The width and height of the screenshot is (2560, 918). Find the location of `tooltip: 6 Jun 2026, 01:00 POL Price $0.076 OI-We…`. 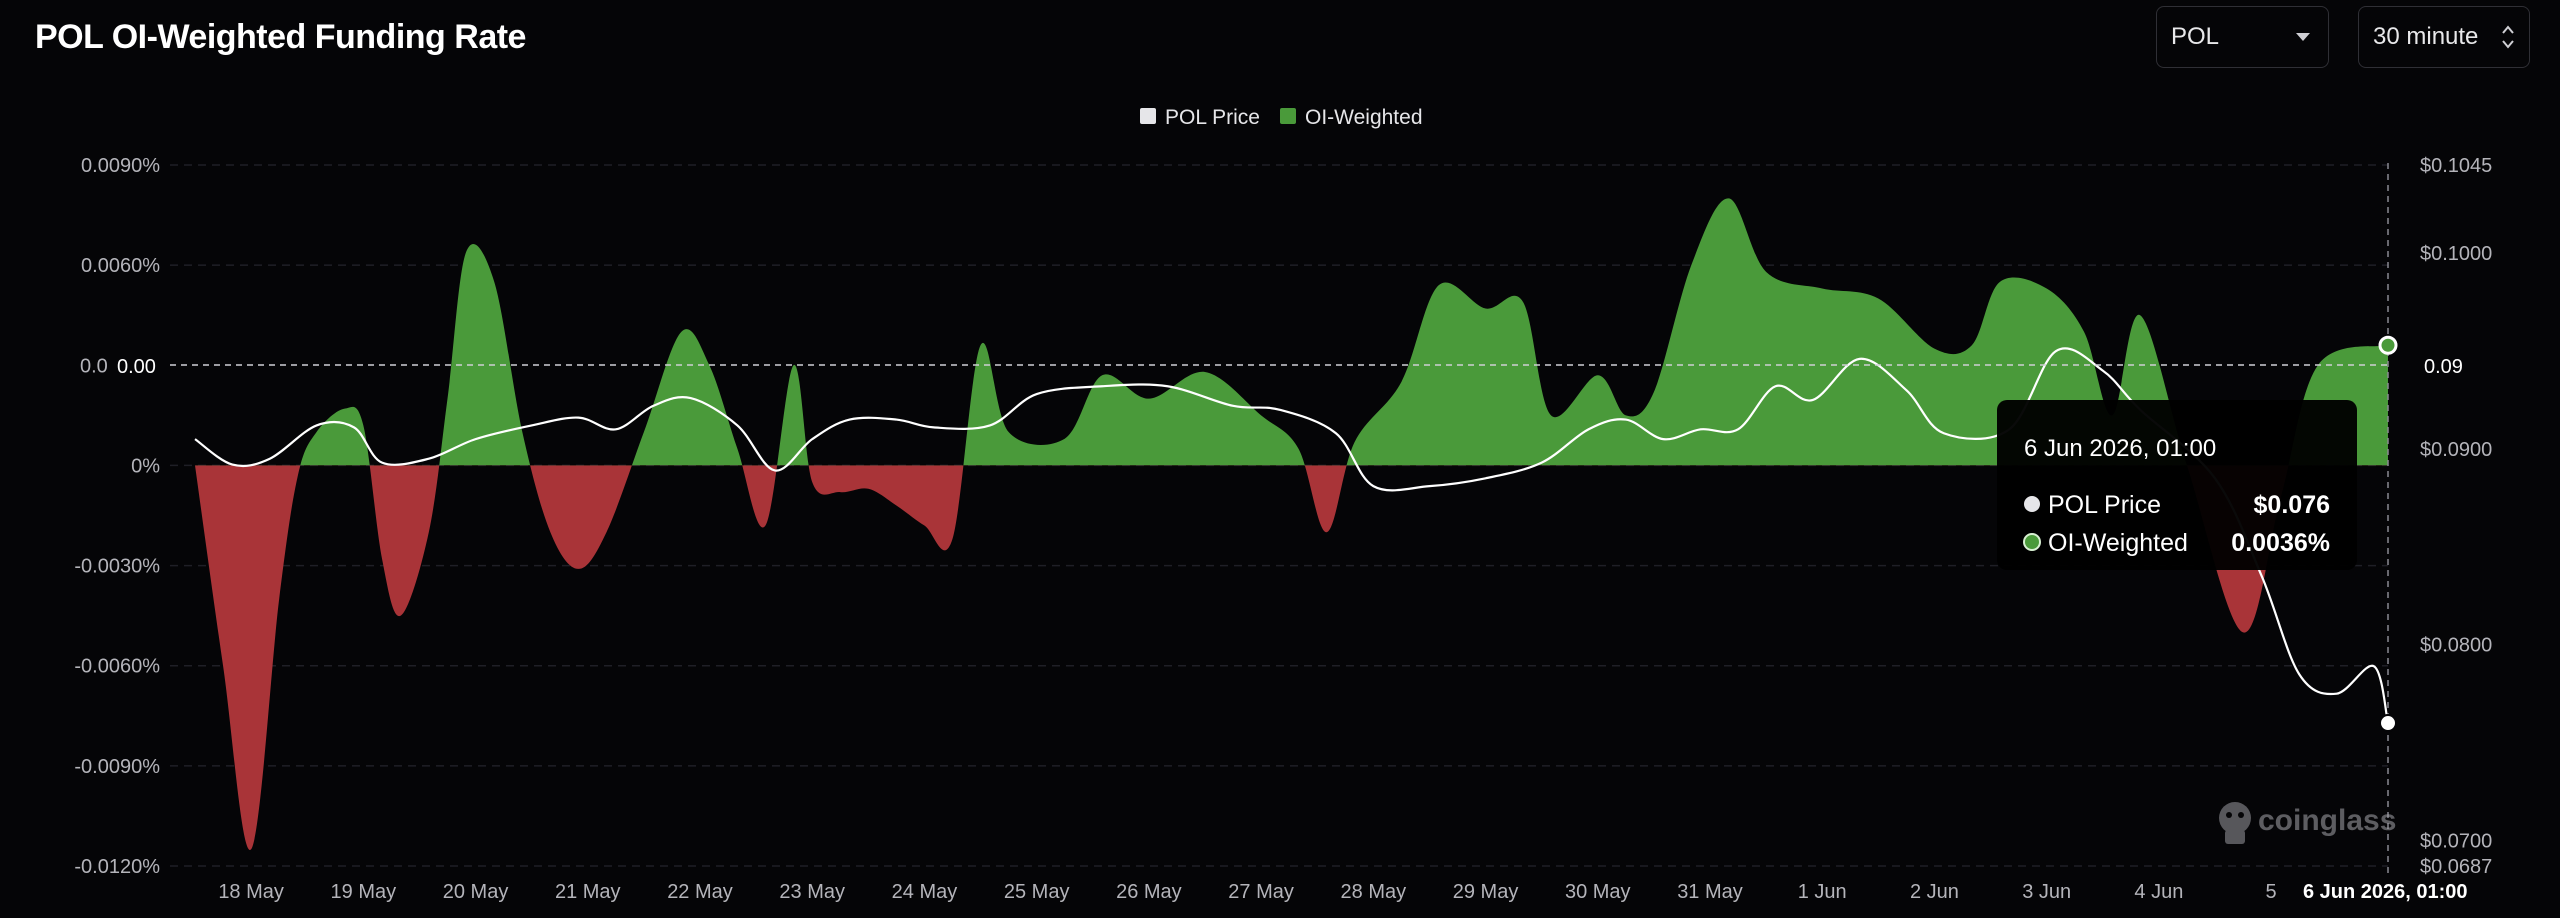

tooltip: 6 Jun 2026, 01:00 POL Price $0.076 OI-We… is located at coordinates (2177, 485).